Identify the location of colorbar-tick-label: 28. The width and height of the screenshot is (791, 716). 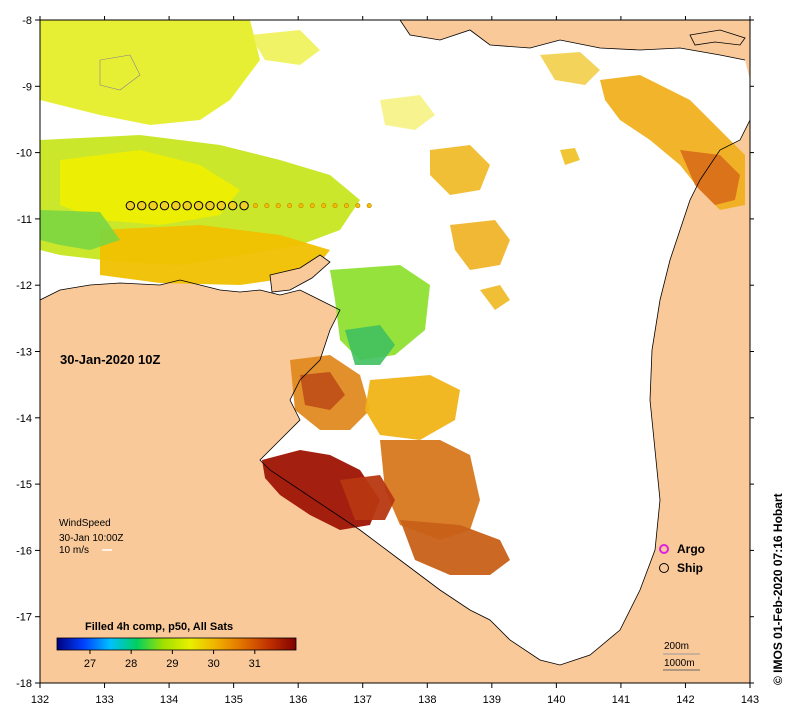
(131, 664).